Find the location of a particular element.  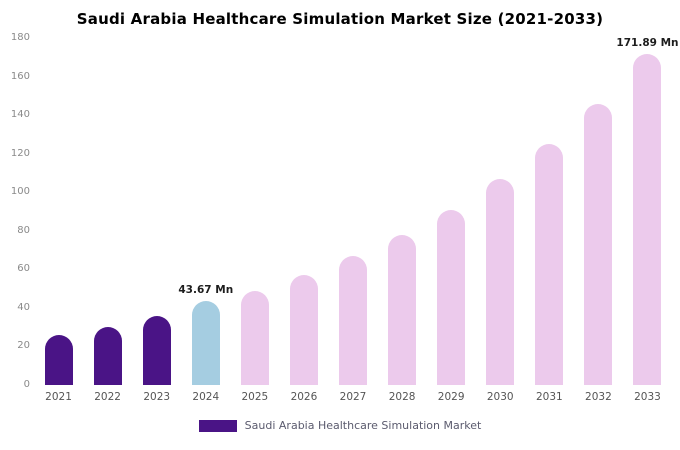

x-tick-label: 2027 is located at coordinates (353, 397).